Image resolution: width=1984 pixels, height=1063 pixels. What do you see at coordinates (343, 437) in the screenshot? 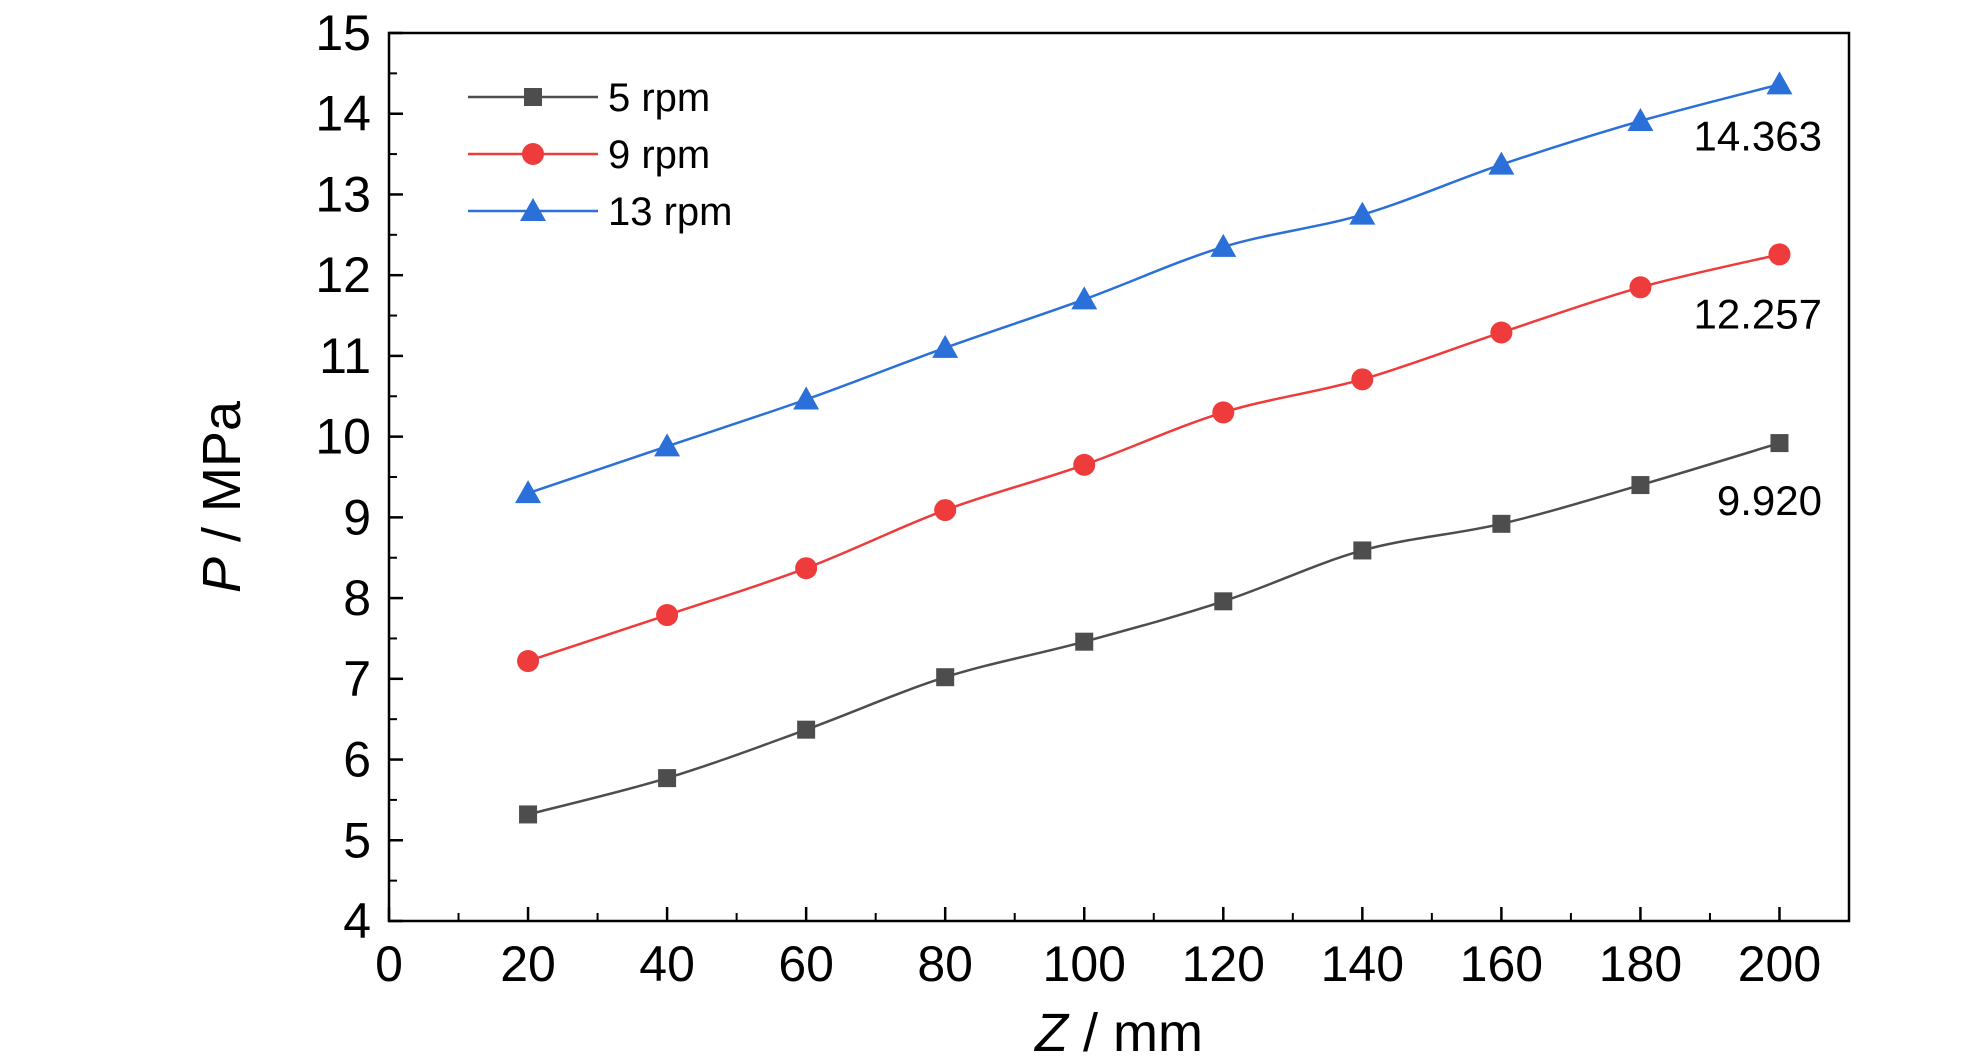
I see `y-tick-label: 10` at bounding box center [343, 437].